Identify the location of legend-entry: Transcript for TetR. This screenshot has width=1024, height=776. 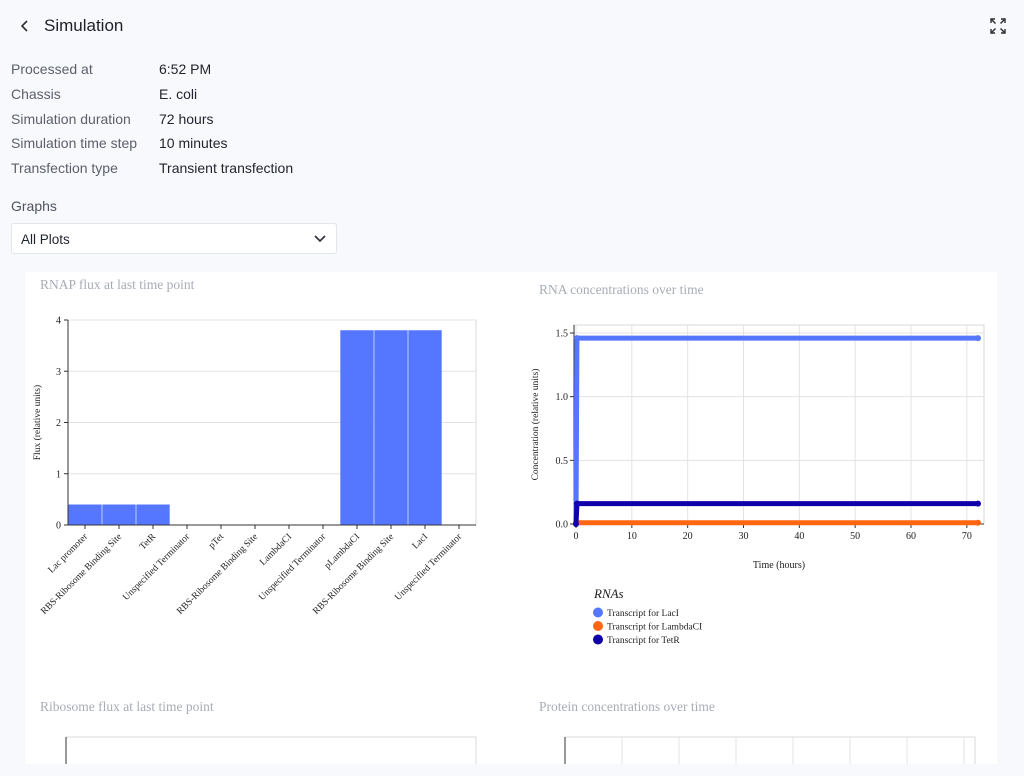
(643, 640).